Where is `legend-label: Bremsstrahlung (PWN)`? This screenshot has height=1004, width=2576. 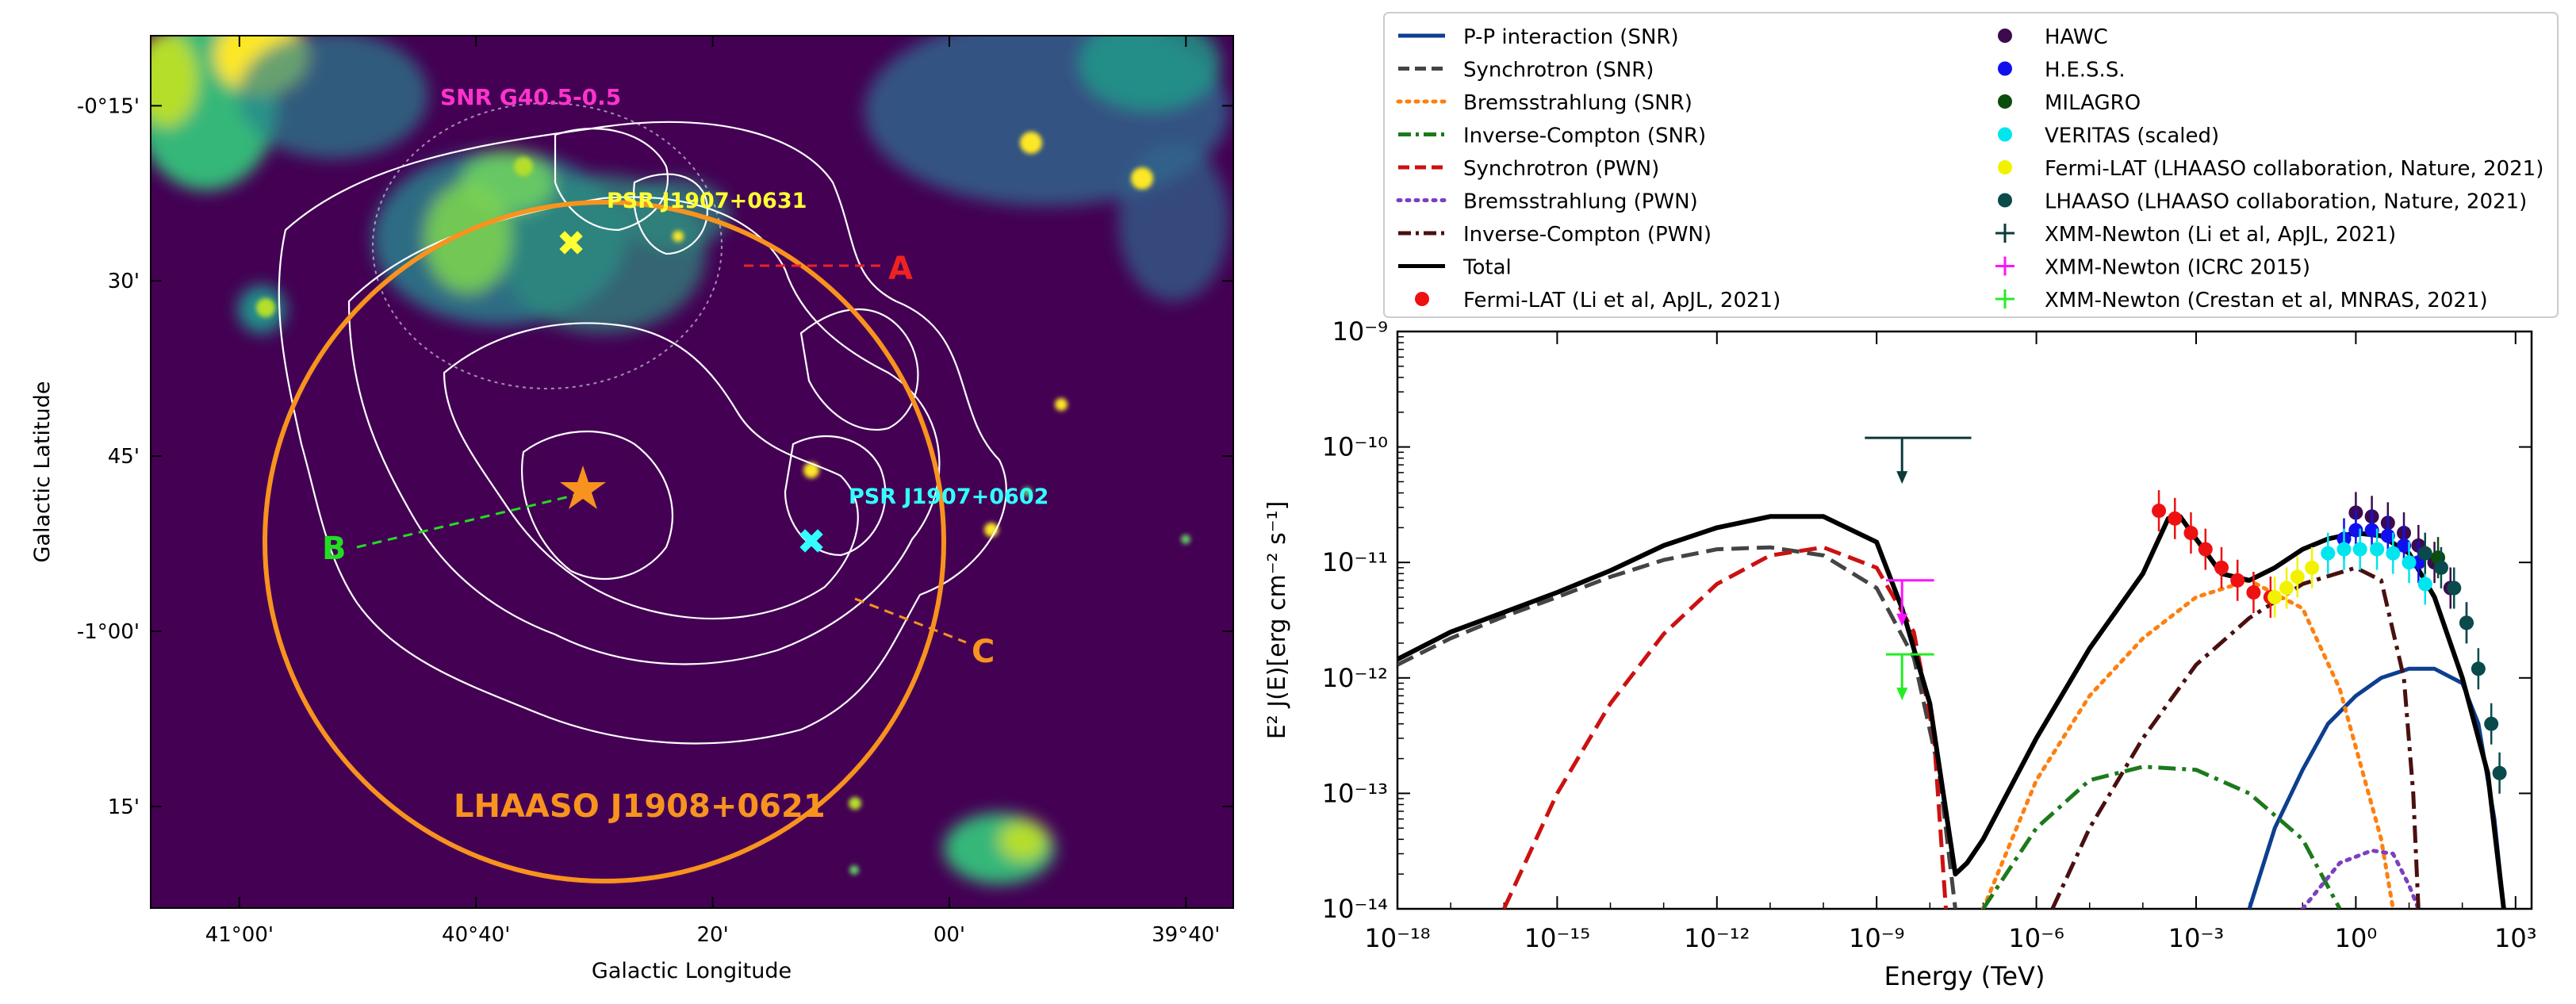
legend-label: Bremsstrahlung (PWN) is located at coordinates (1580, 202).